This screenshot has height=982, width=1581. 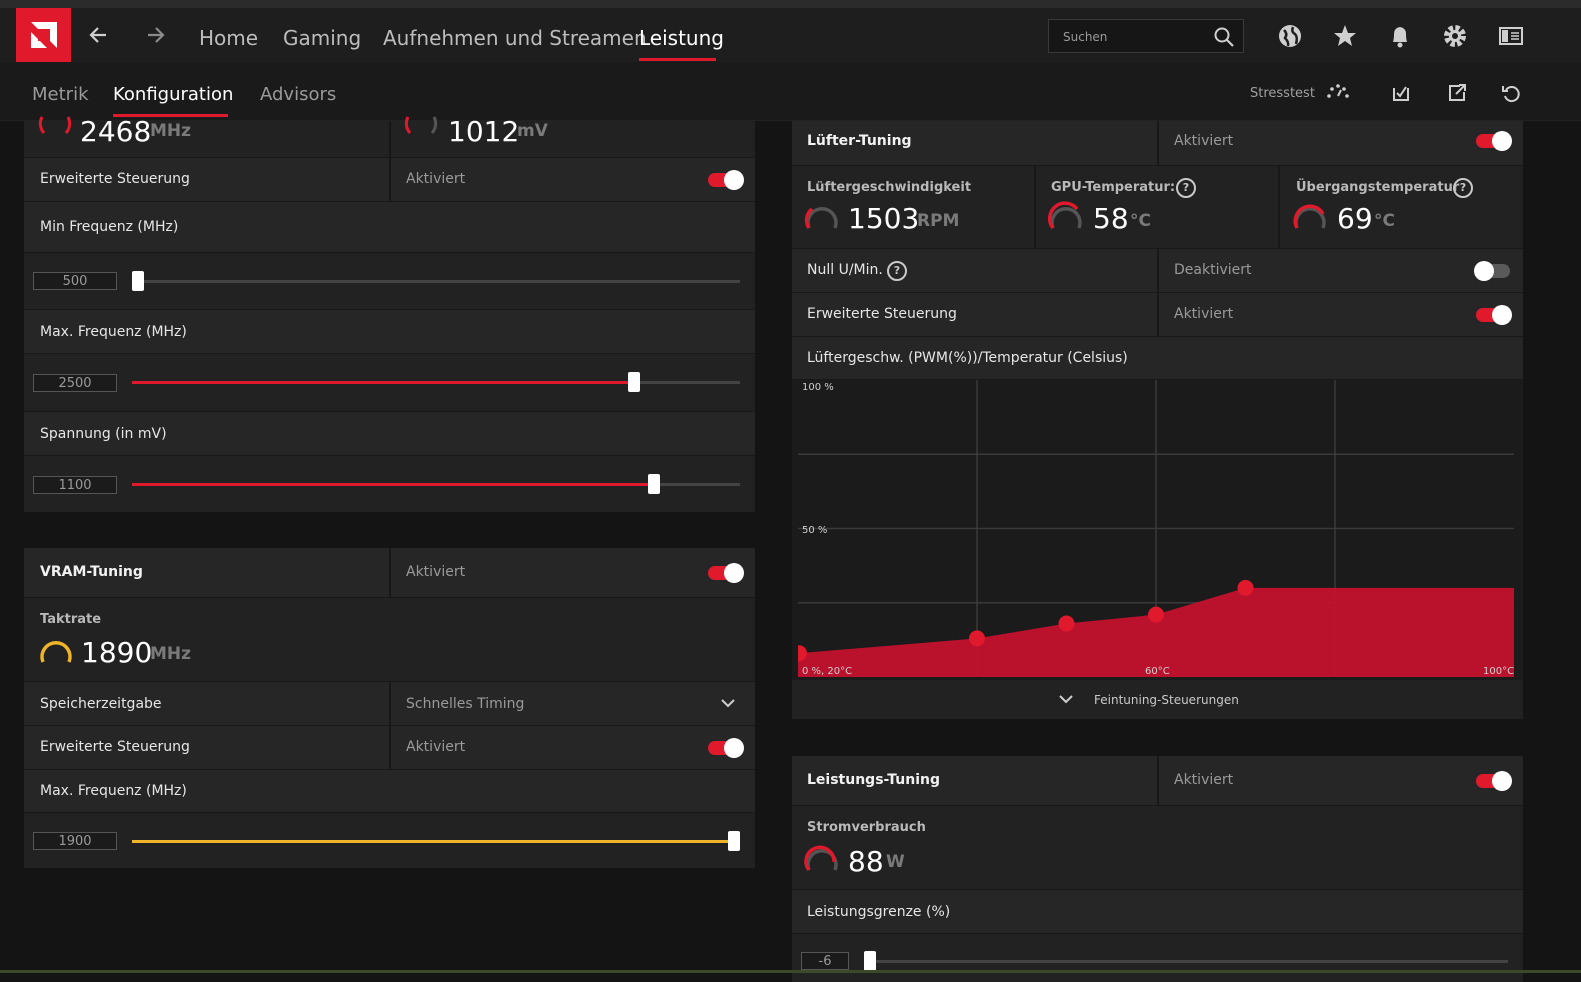 I want to click on fan-toggle, so click(x=1494, y=141).